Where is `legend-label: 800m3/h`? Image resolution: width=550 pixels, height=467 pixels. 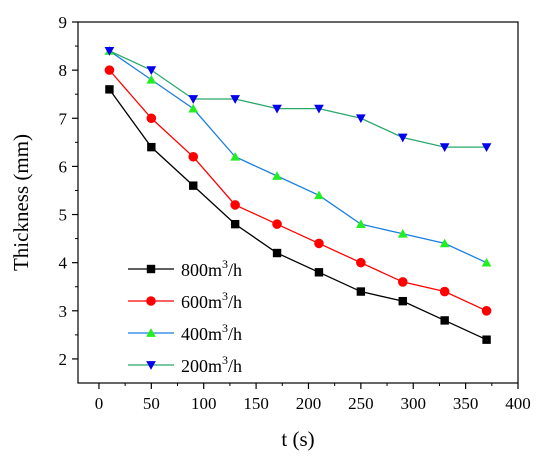 legend-label: 800m3/h is located at coordinates (211, 268).